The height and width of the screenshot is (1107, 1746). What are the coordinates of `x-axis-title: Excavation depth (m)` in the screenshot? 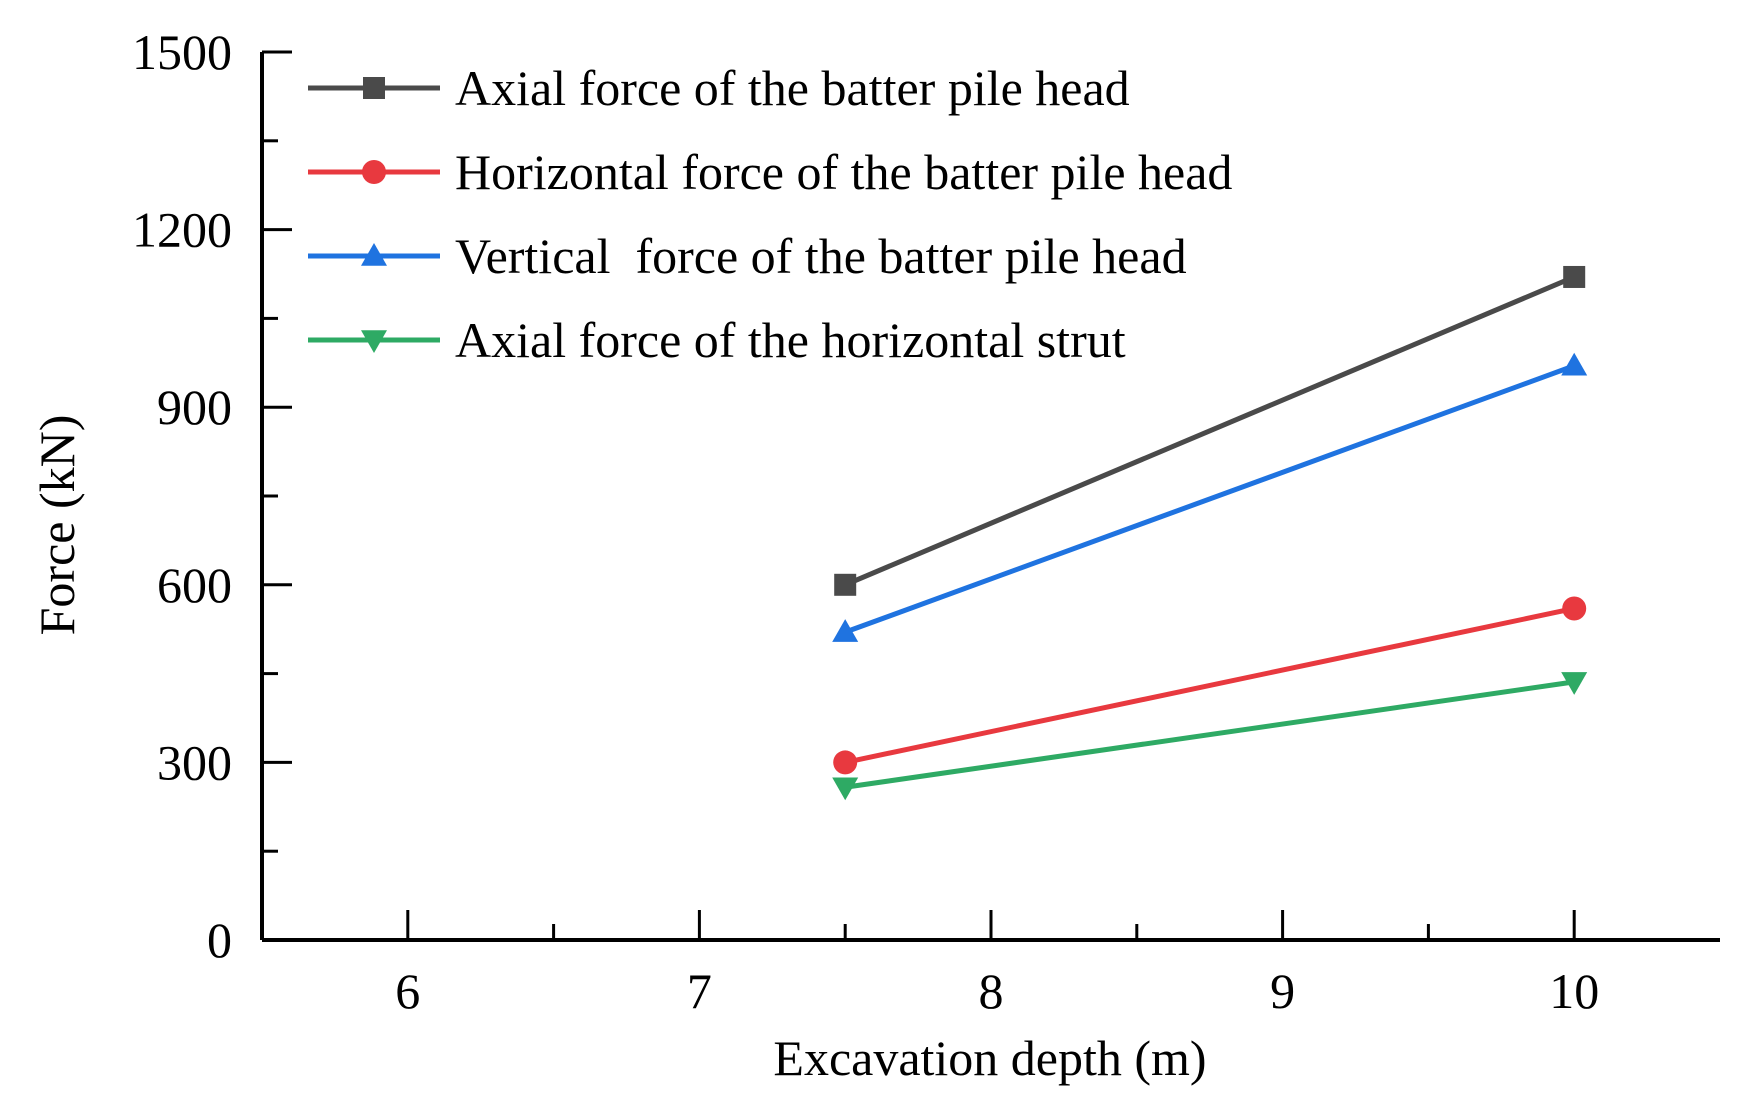 It's located at (989, 1058).